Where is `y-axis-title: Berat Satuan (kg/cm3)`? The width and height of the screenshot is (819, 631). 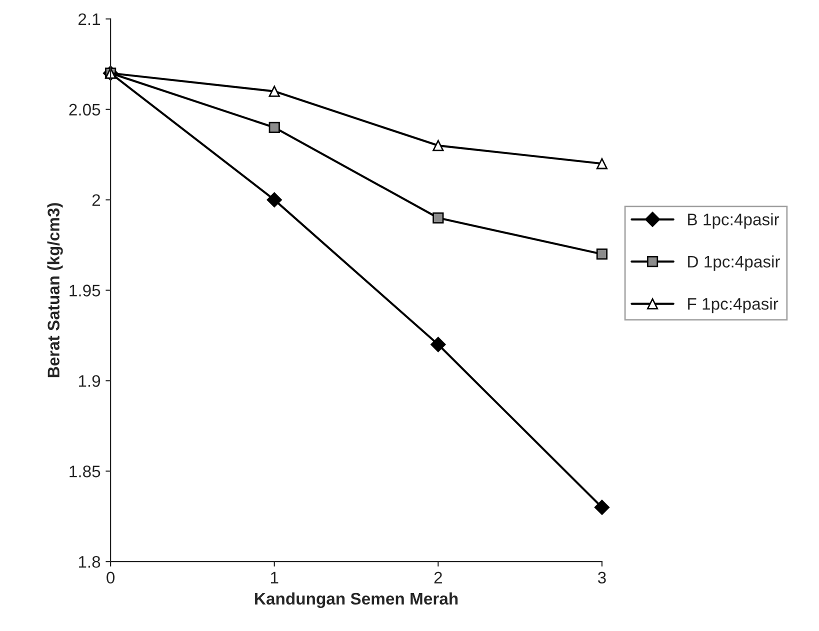
y-axis-title: Berat Satuan (kg/cm3) is located at coordinates (55, 290).